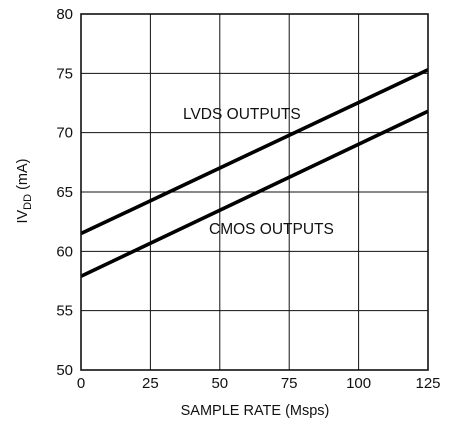  I want to click on x-tick-label: 25, so click(150, 383).